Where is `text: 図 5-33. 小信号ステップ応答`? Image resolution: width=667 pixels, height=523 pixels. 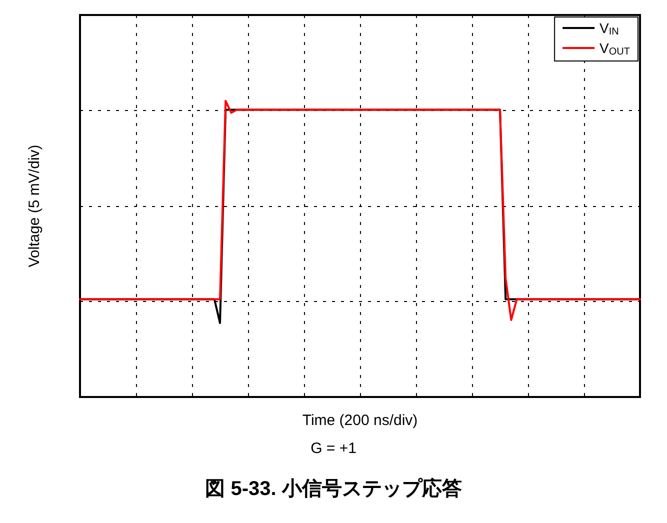 text: 図 5-33. 小信号ステップ応答 is located at coordinates (333, 488).